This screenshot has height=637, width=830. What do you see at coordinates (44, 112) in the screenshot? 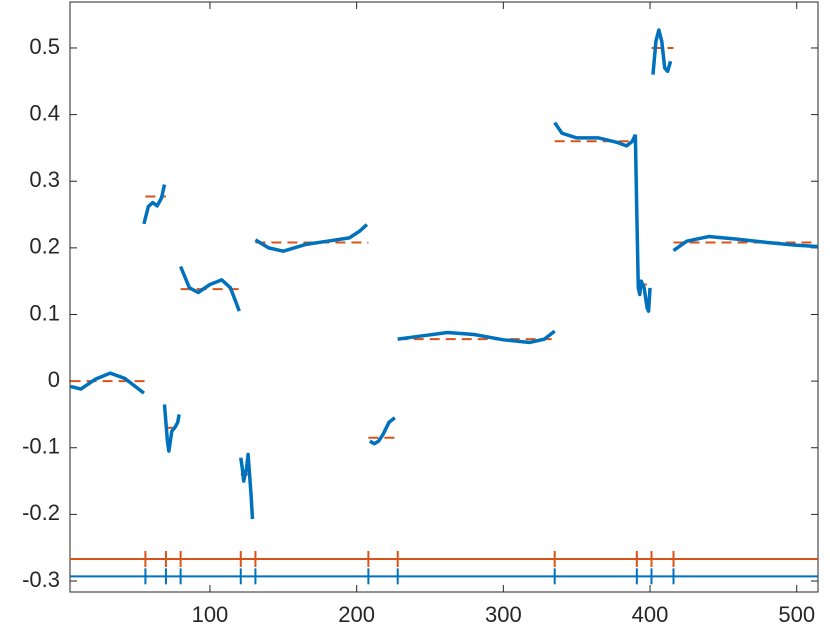
I see `y-tick-label: 0.4` at bounding box center [44, 112].